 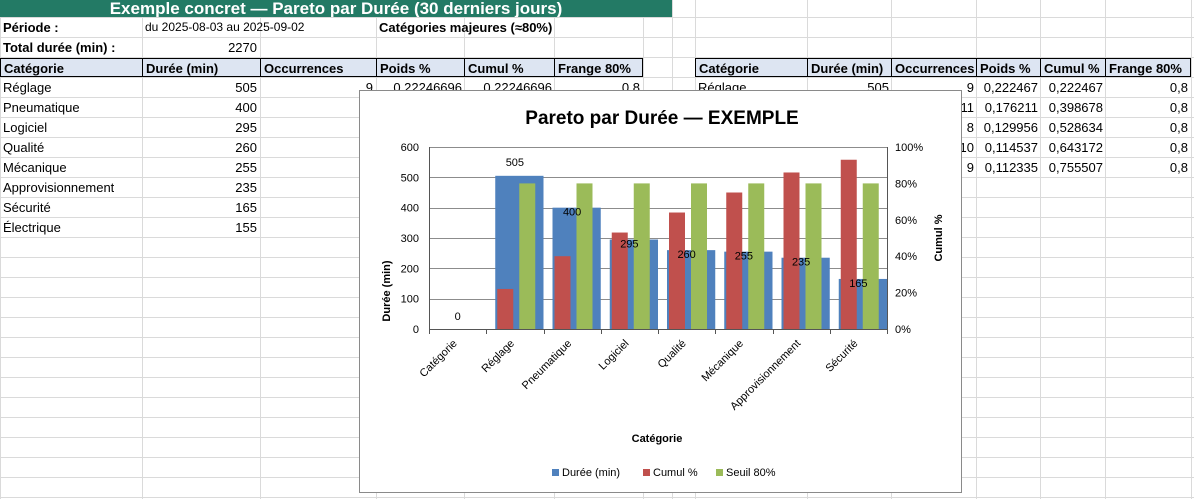 What do you see at coordinates (509, 67) in the screenshot?
I see `left-header-cumul: Cumul %` at bounding box center [509, 67].